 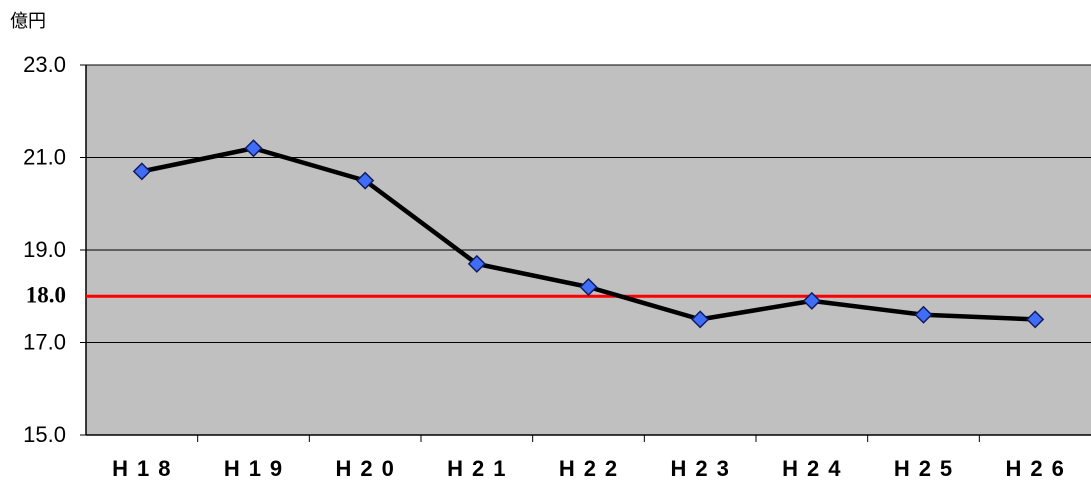 What do you see at coordinates (1038, 468) in the screenshot?
I see `x-tick-label: H26` at bounding box center [1038, 468].